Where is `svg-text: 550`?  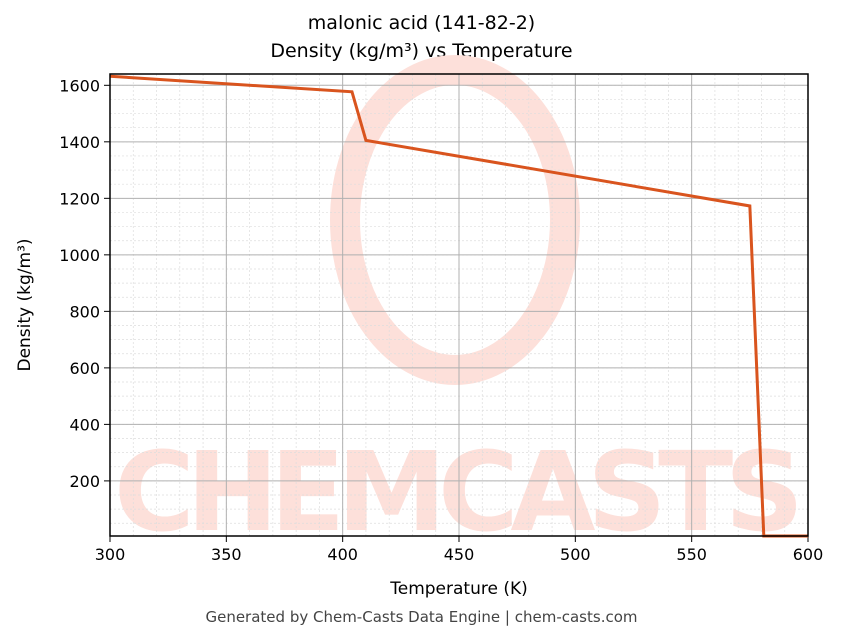 svg-text: 550 is located at coordinates (691, 554).